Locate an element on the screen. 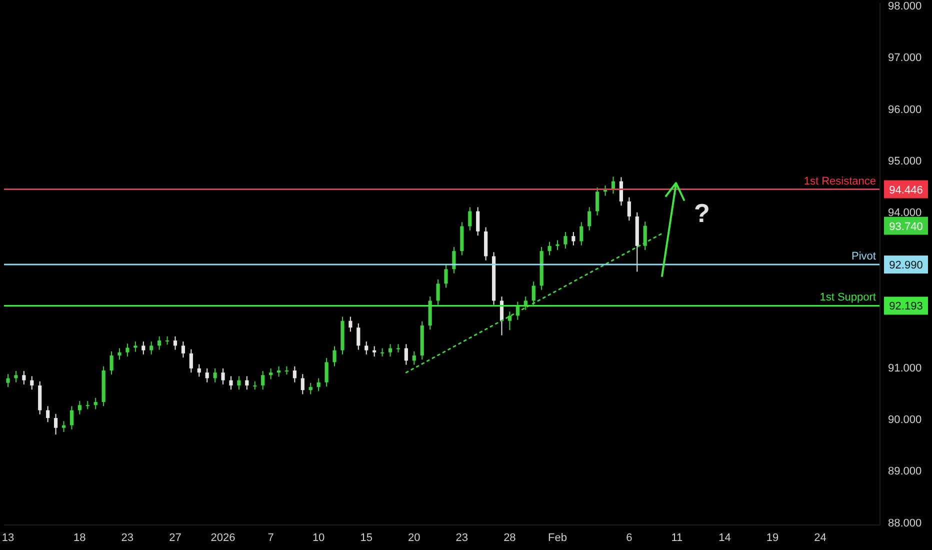 The width and height of the screenshot is (932, 550). x-tick-label: 24 is located at coordinates (820, 538).